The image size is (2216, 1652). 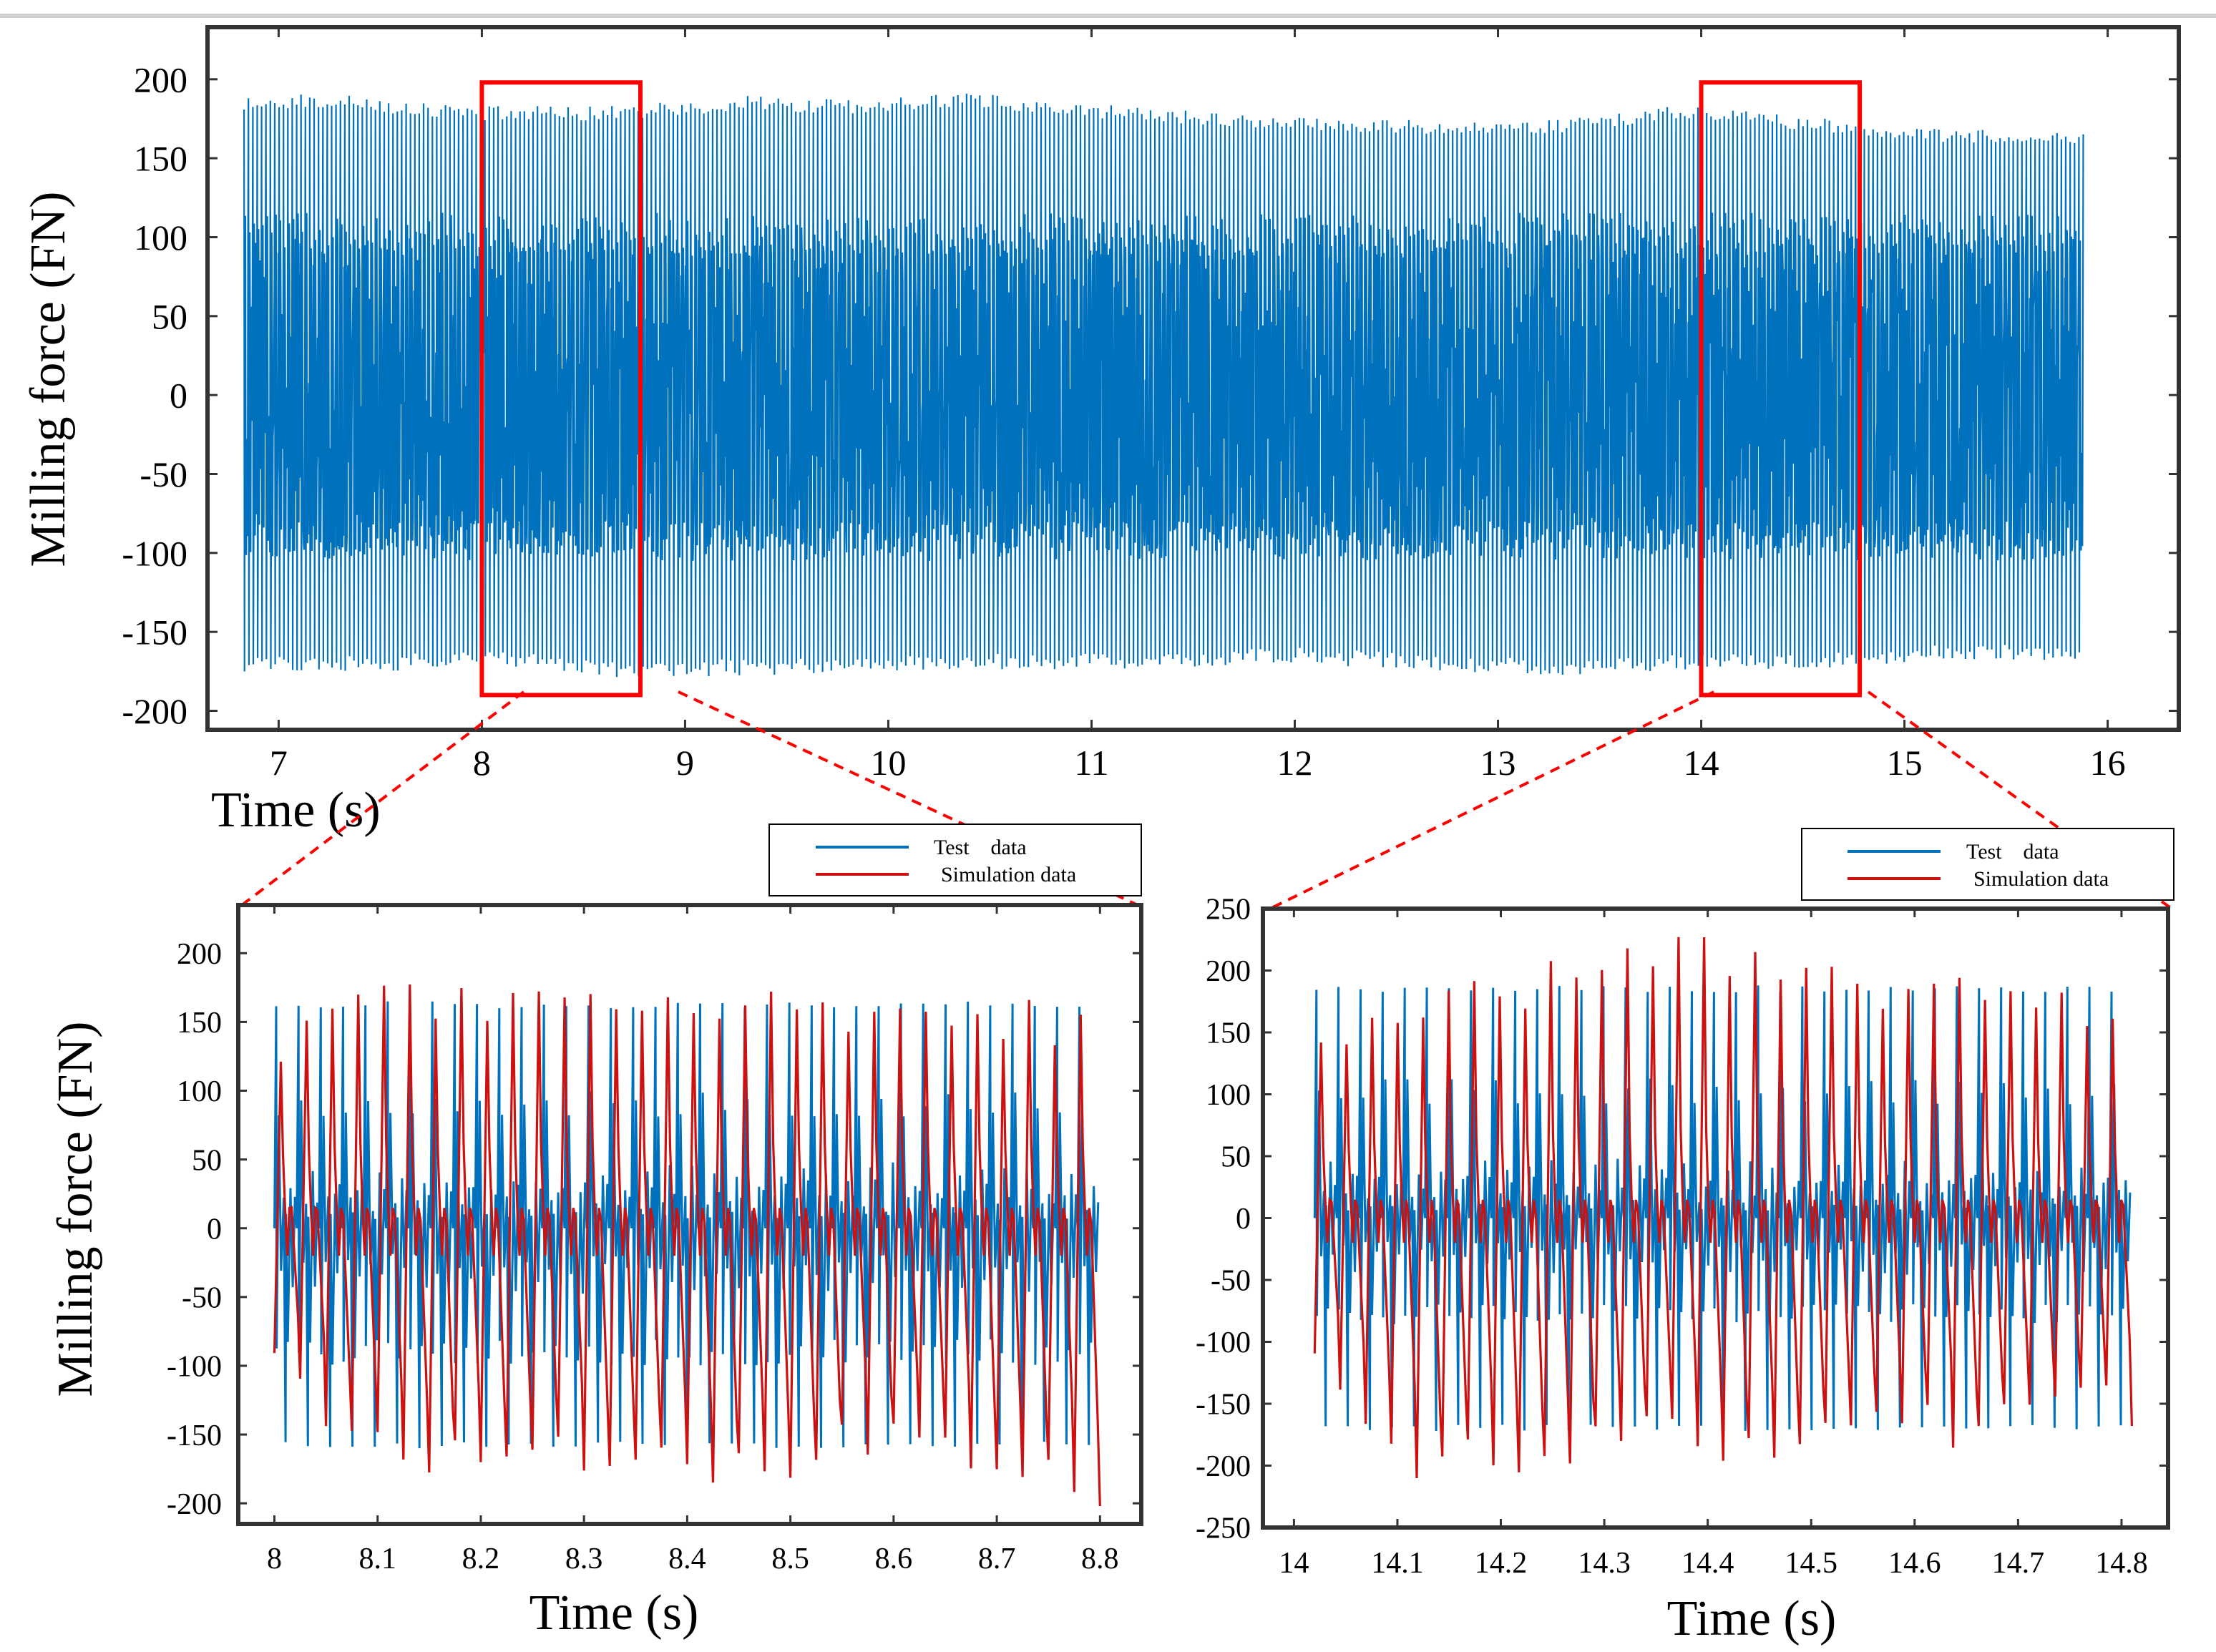 What do you see at coordinates (1502, 1563) in the screenshot?
I see `x-tick-label: 14.2` at bounding box center [1502, 1563].